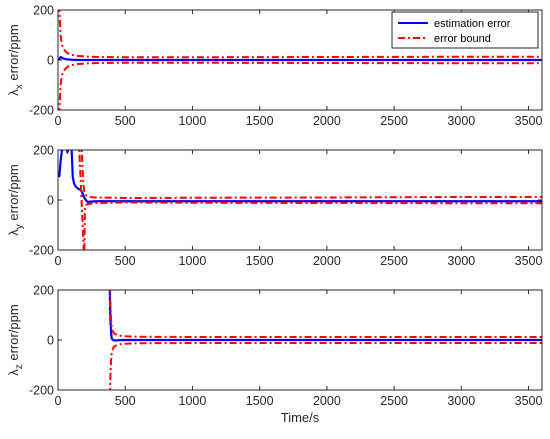  What do you see at coordinates (472, 24) in the screenshot?
I see `legend-entry-label: estimation error` at bounding box center [472, 24].